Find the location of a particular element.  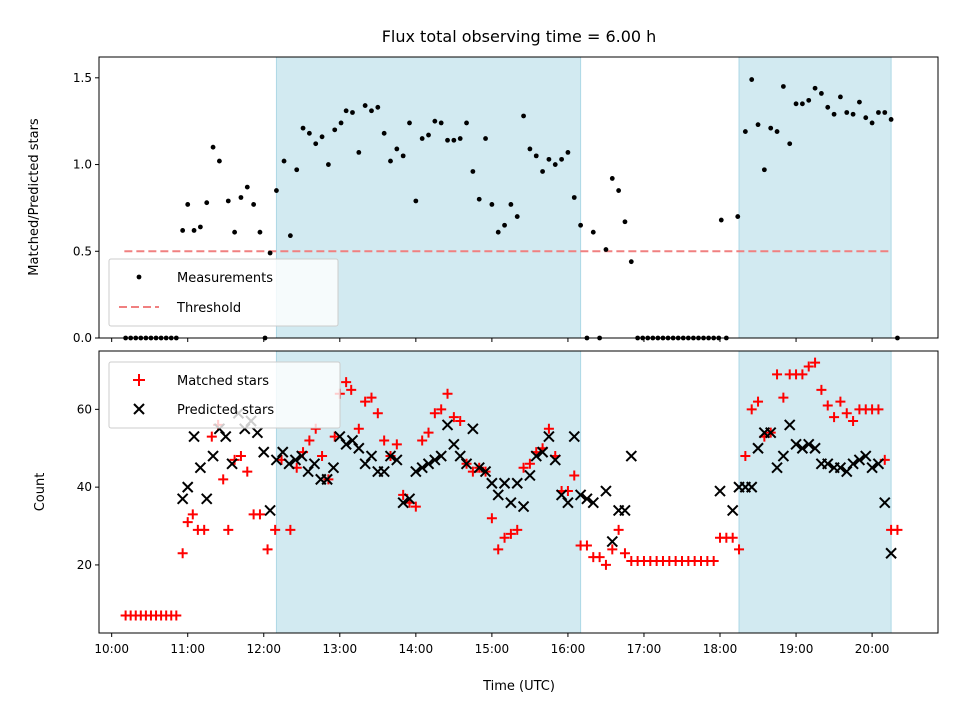

y-tick-label: 40 is located at coordinates (84, 487).